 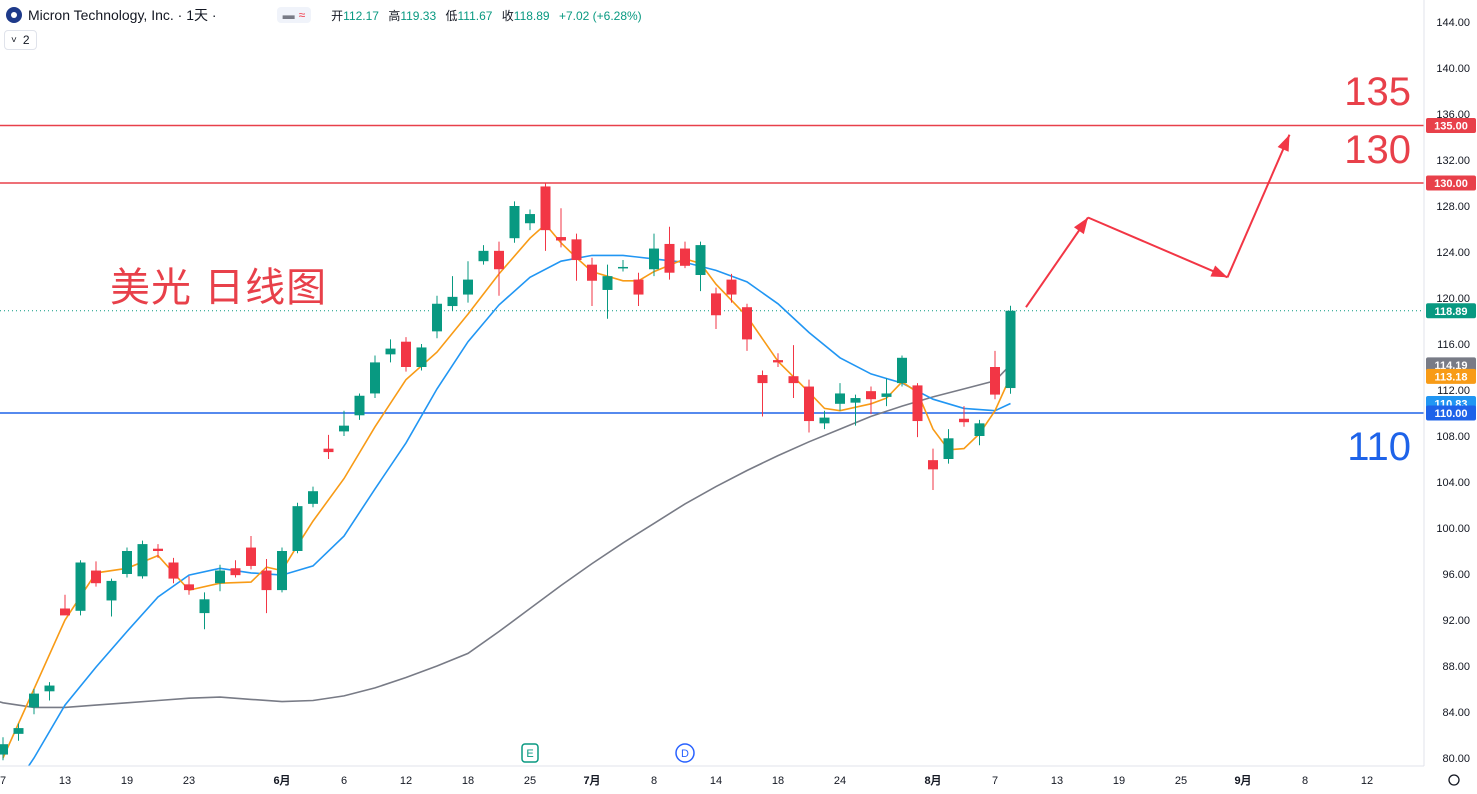 What do you see at coordinates (468, 781) in the screenshot?
I see `x-tick-label: 18` at bounding box center [468, 781].